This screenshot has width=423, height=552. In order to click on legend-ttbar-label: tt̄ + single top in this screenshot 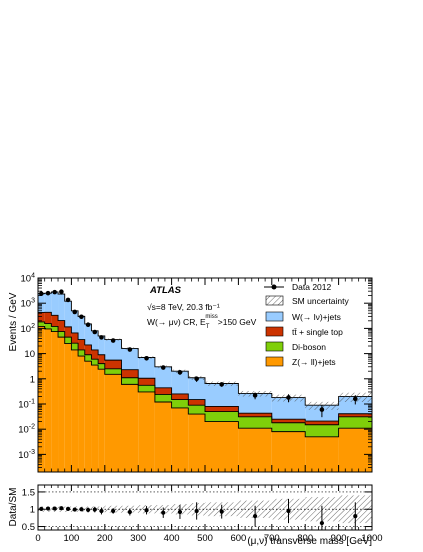, I will do `click(317, 332)`.